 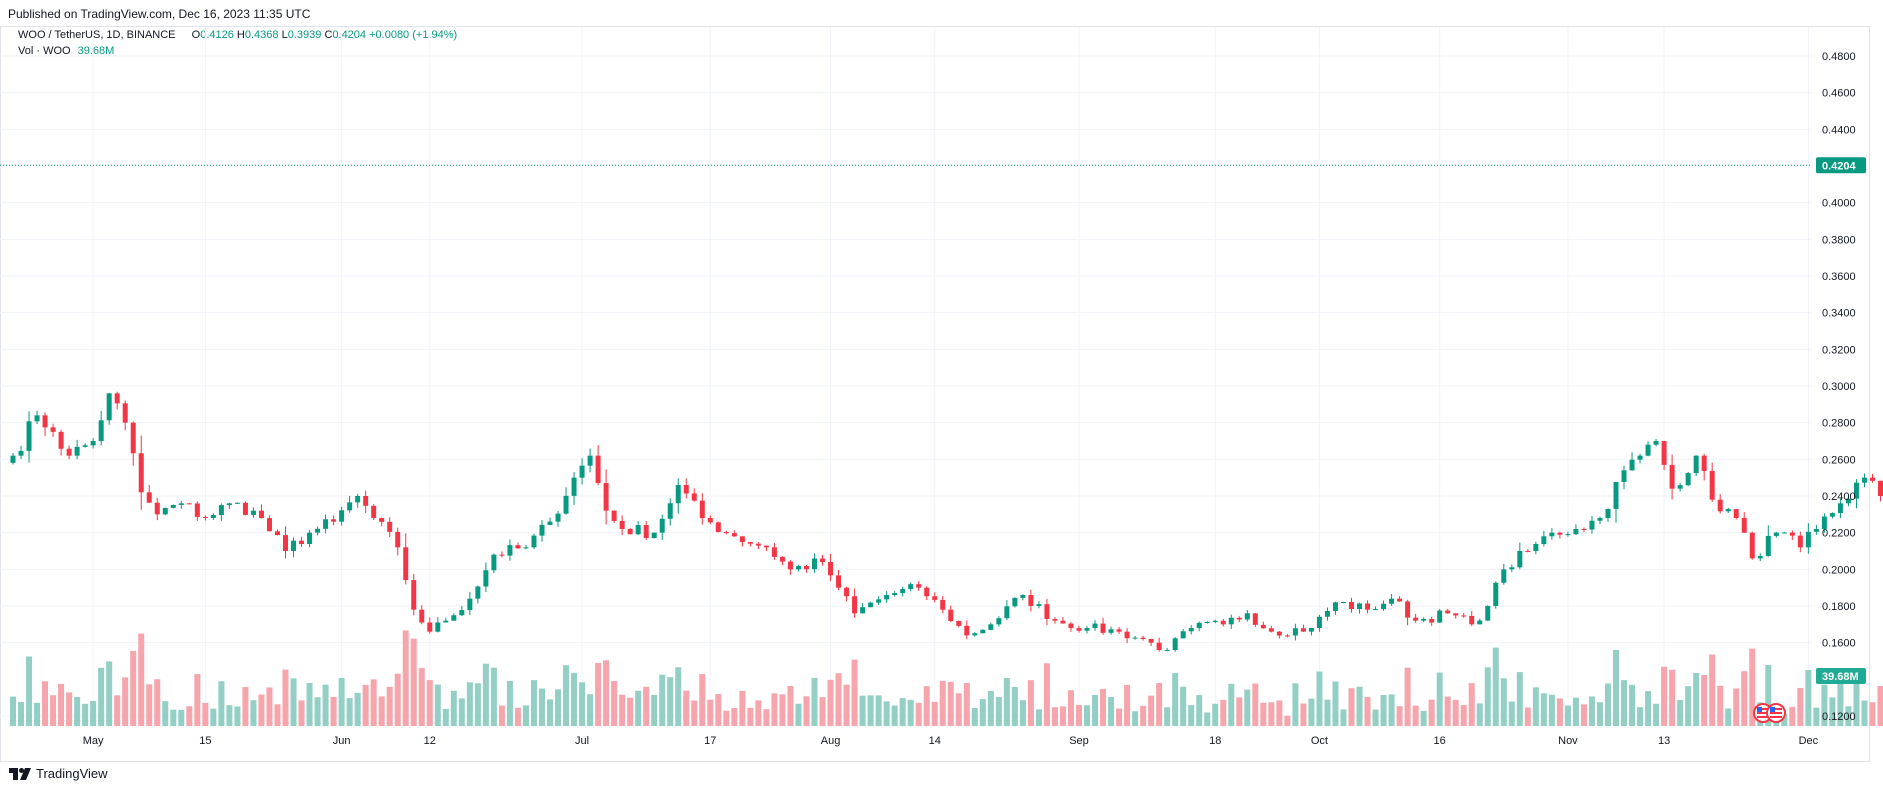 What do you see at coordinates (1839, 424) in the screenshot?
I see `price-tick-label: 0.2800` at bounding box center [1839, 424].